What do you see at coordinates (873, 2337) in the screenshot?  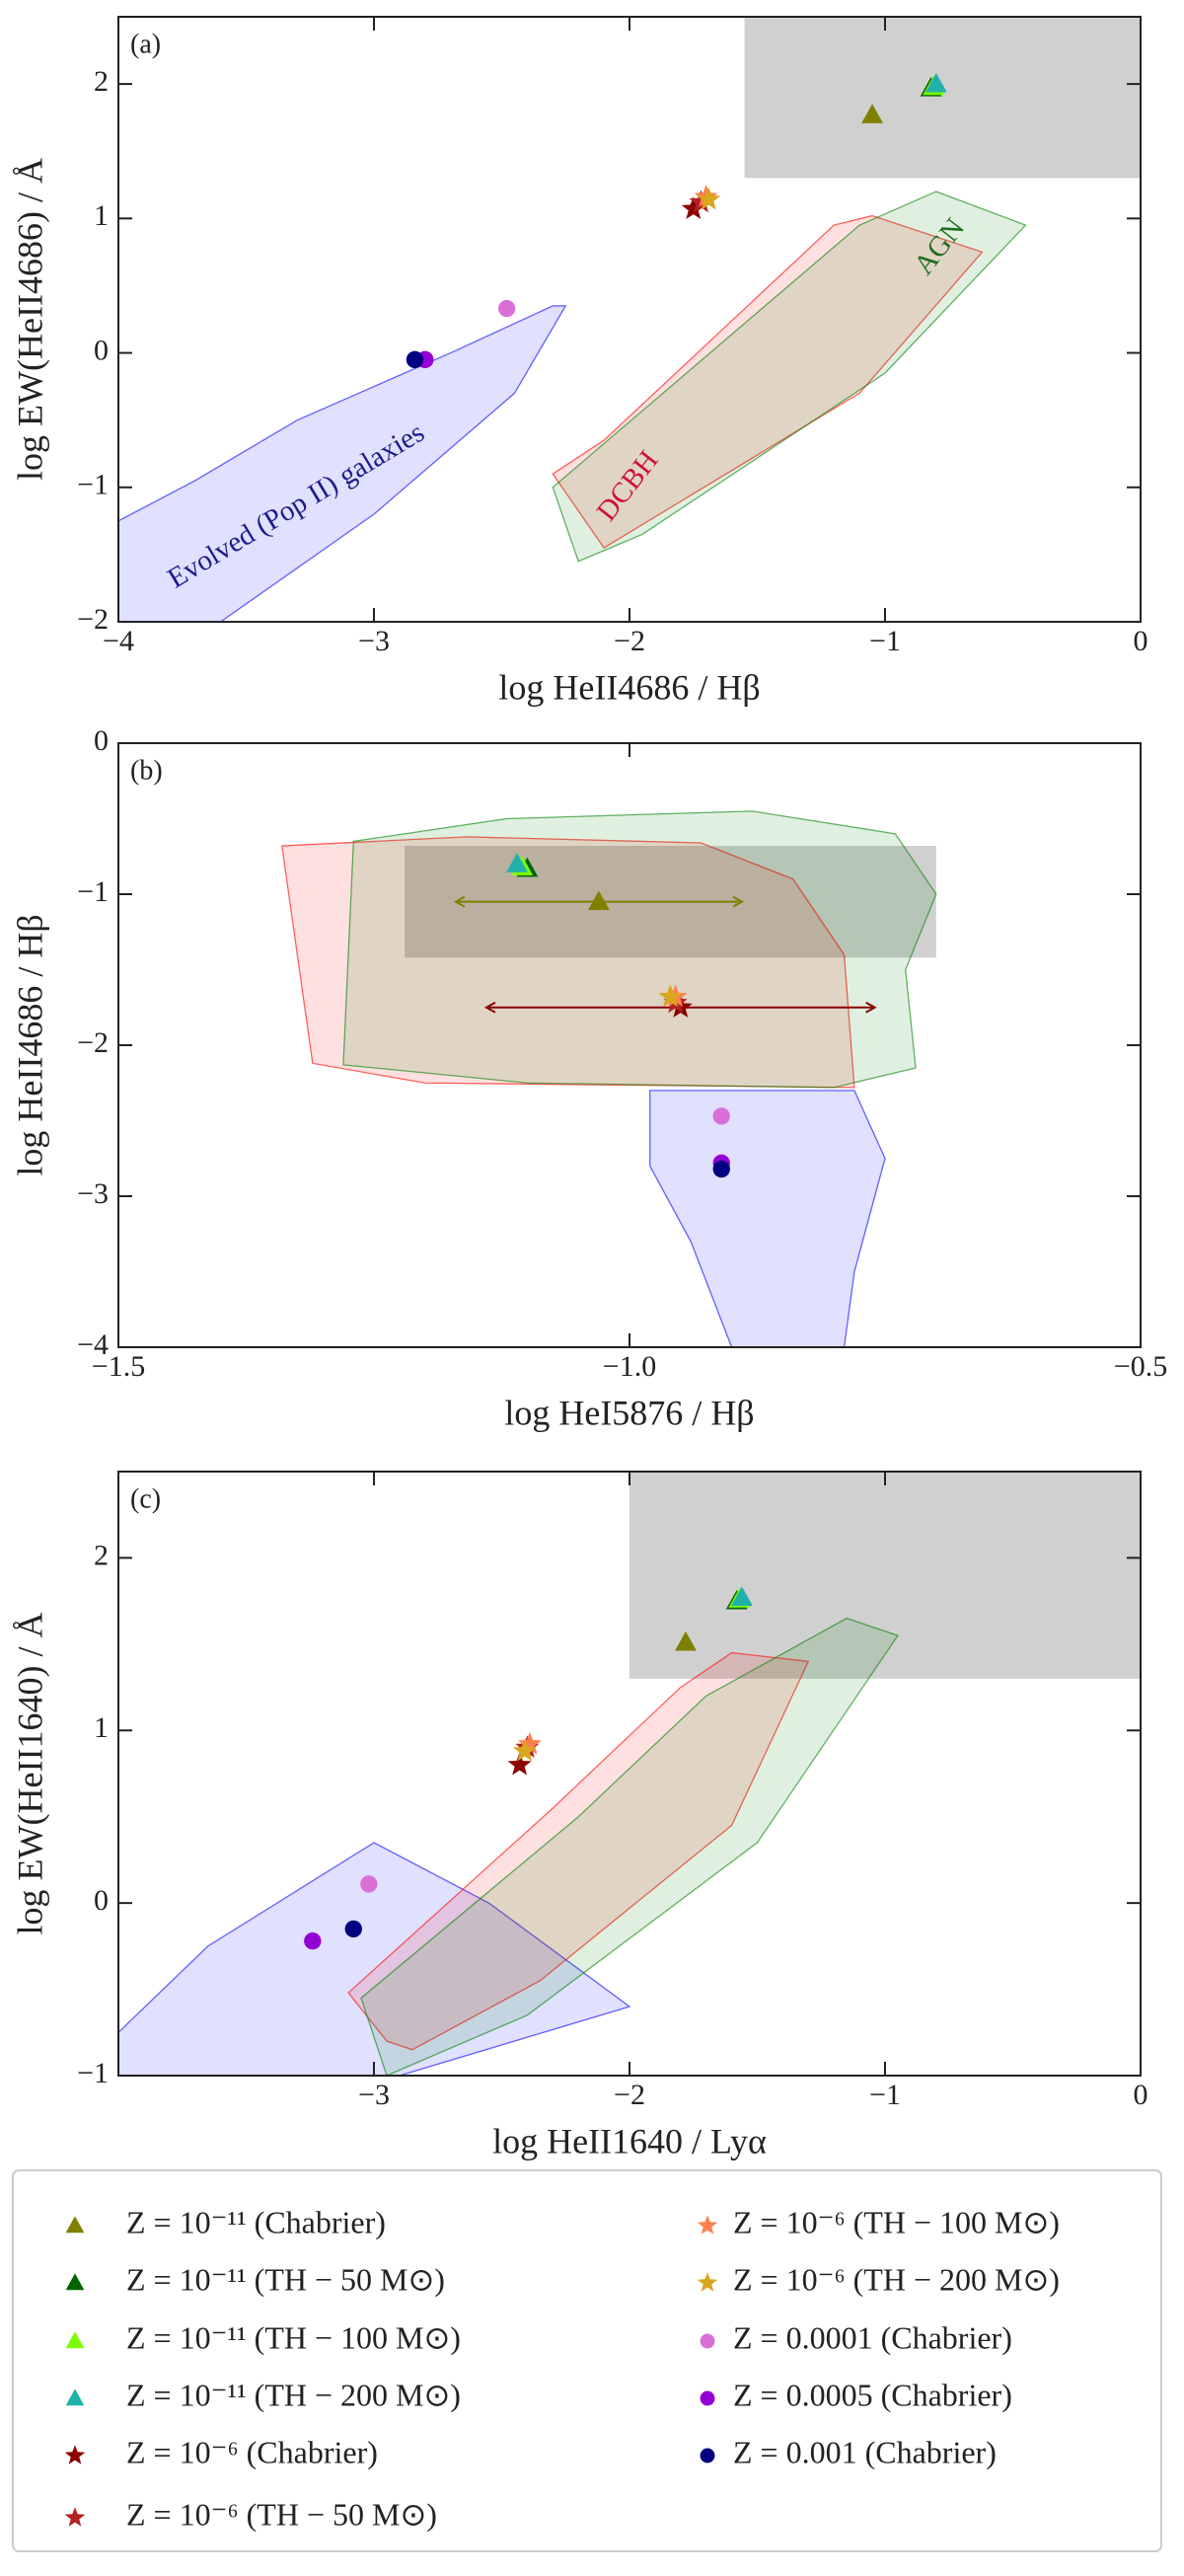 I see `legend-label: Z = 0.0001 (Chabrier)` at bounding box center [873, 2337].